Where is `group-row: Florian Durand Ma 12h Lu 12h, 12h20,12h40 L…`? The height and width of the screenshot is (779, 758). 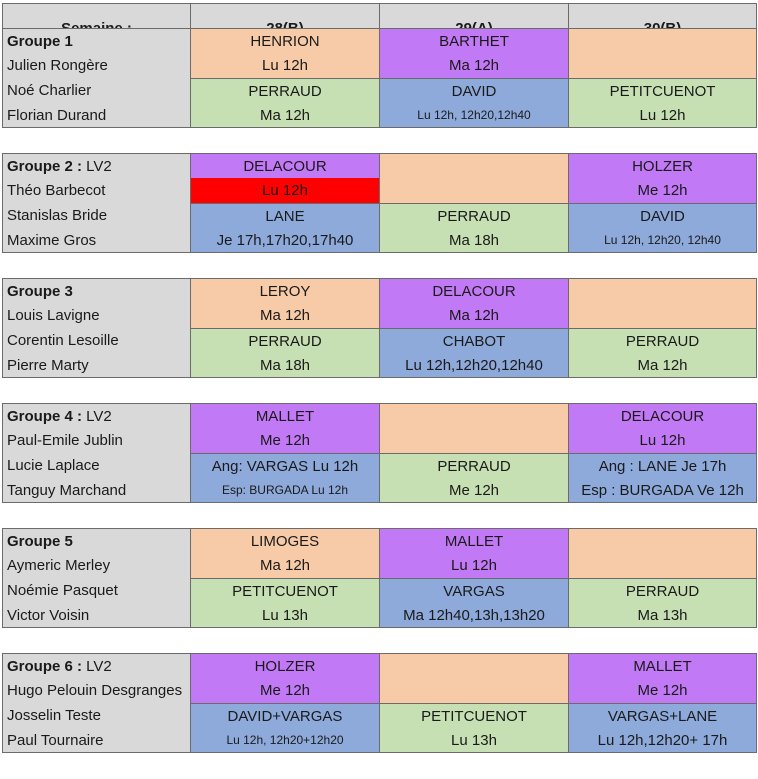
group-row: Florian Durand Ma 12h Lu 12h, 12h20,12h40 L… is located at coordinates (379, 115).